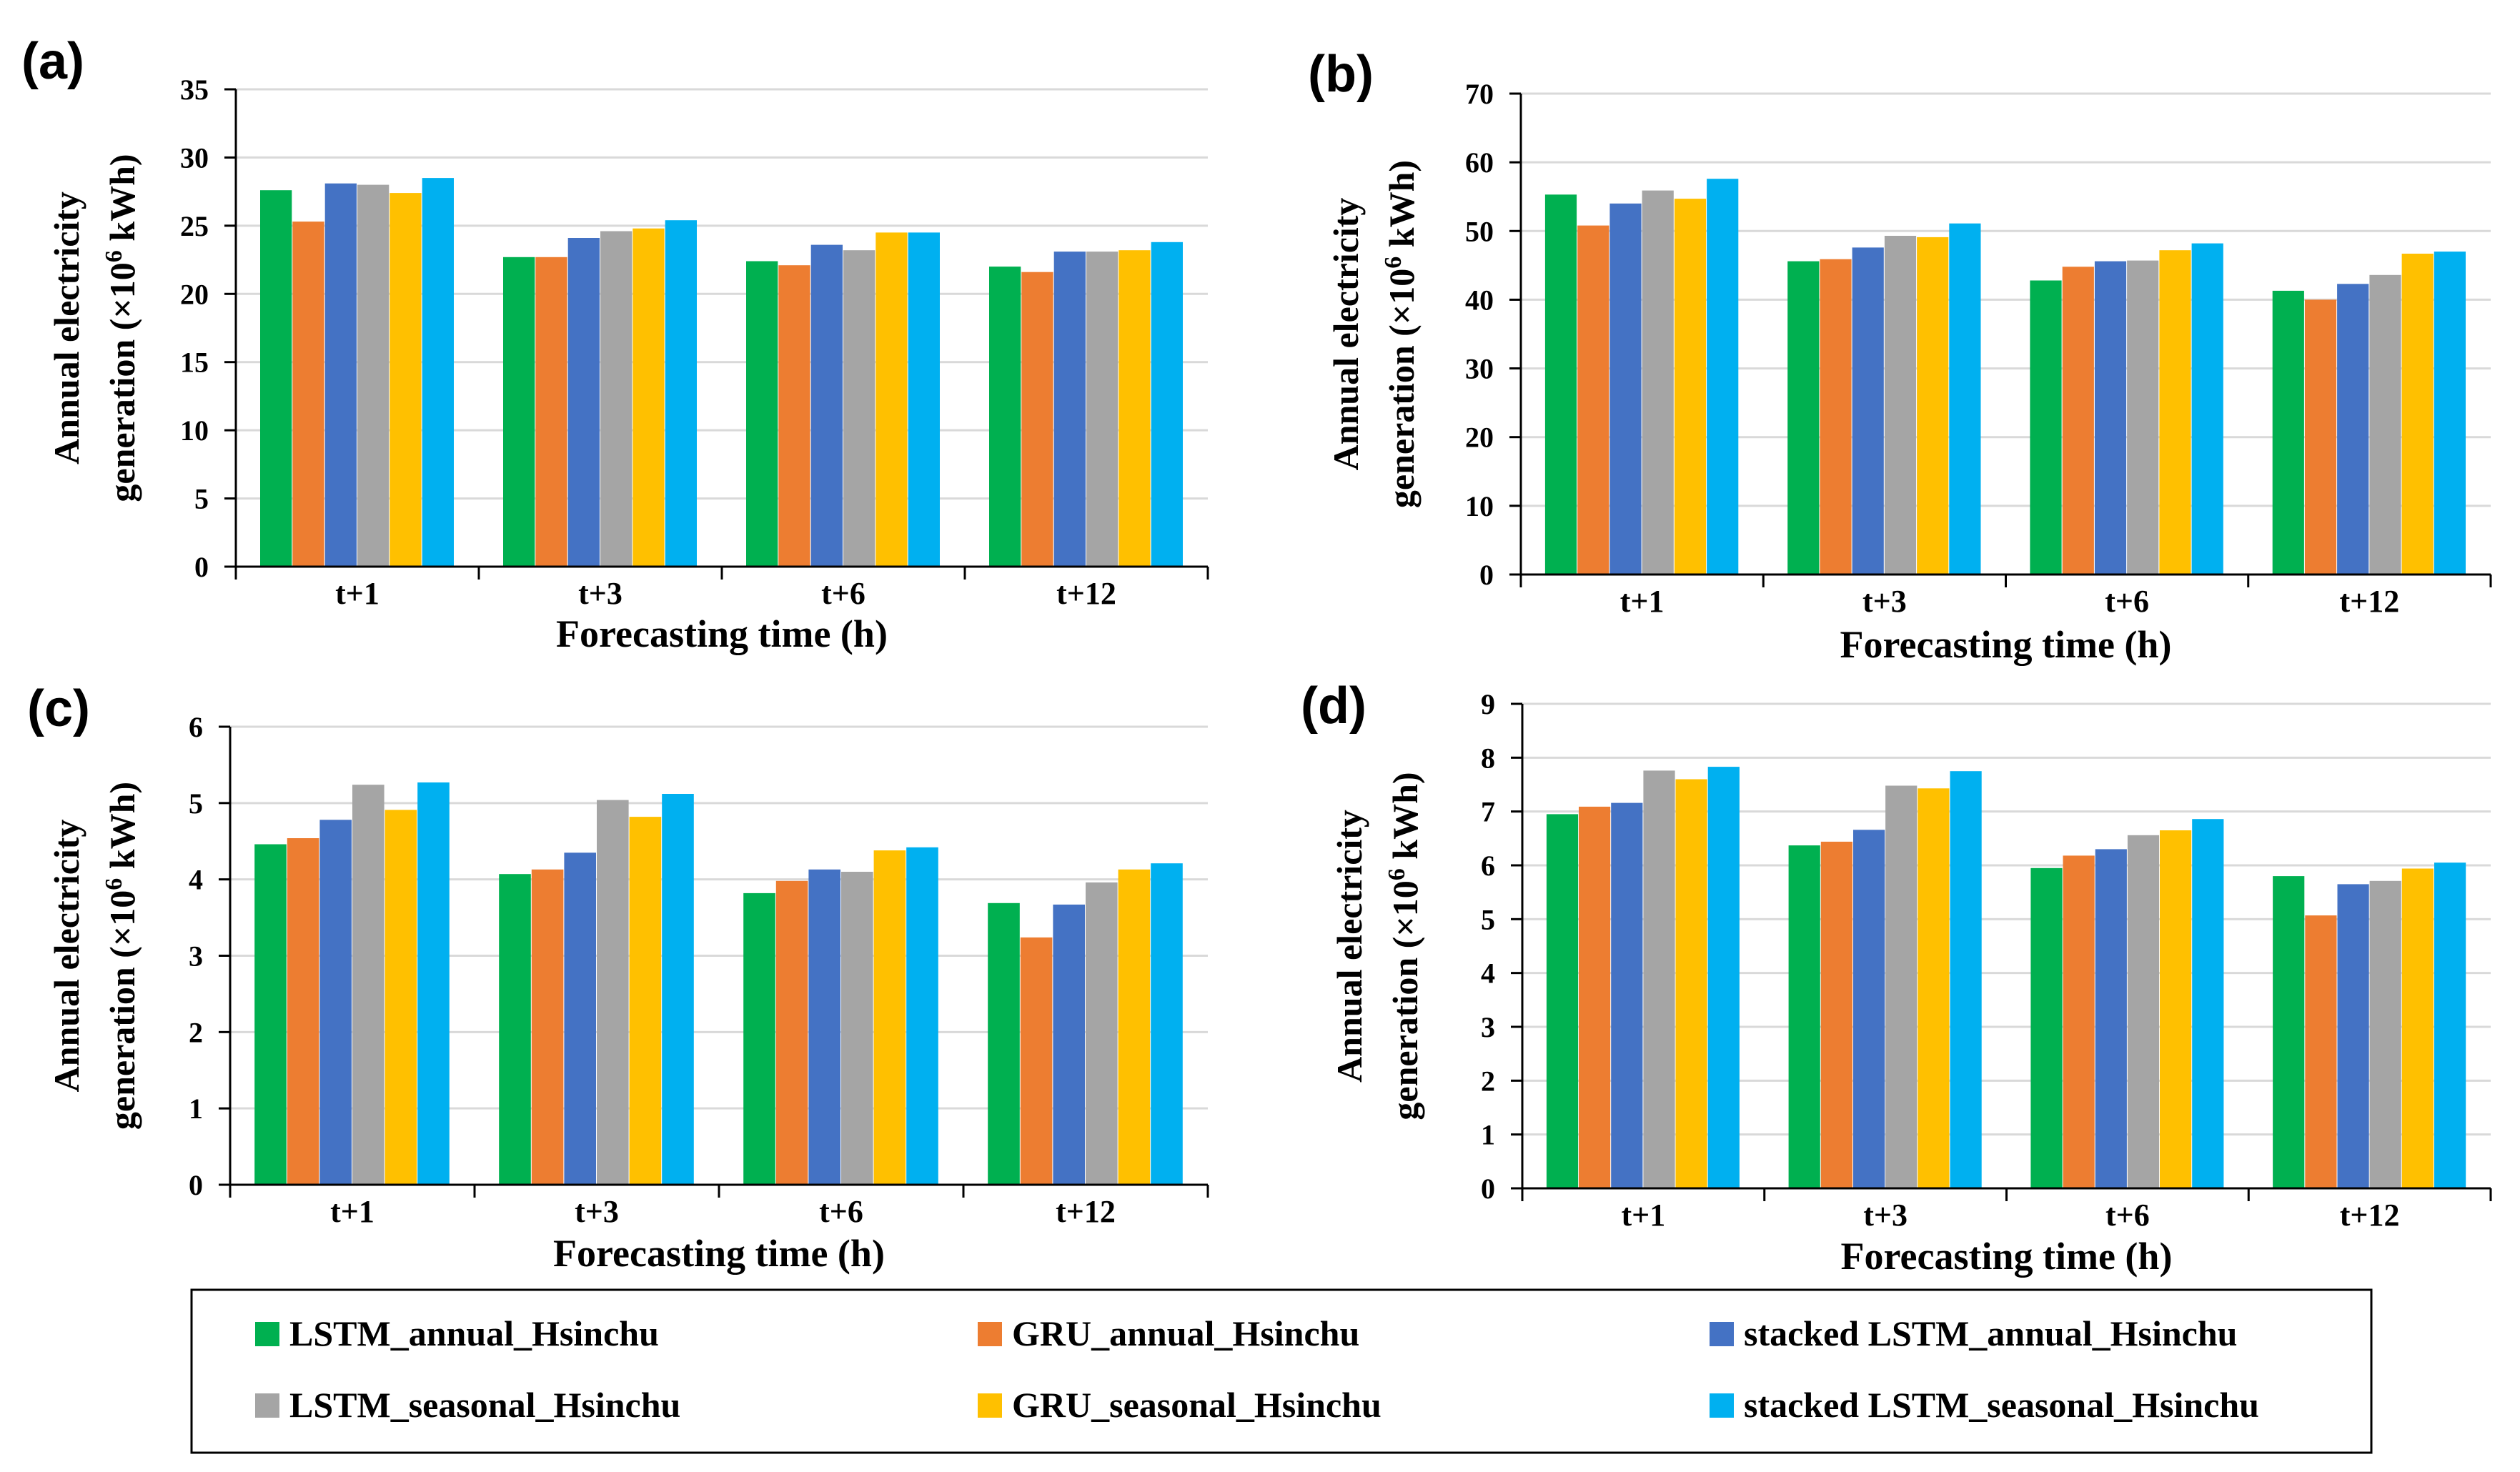  I want to click on y-tick-label: 35, so click(194, 90).